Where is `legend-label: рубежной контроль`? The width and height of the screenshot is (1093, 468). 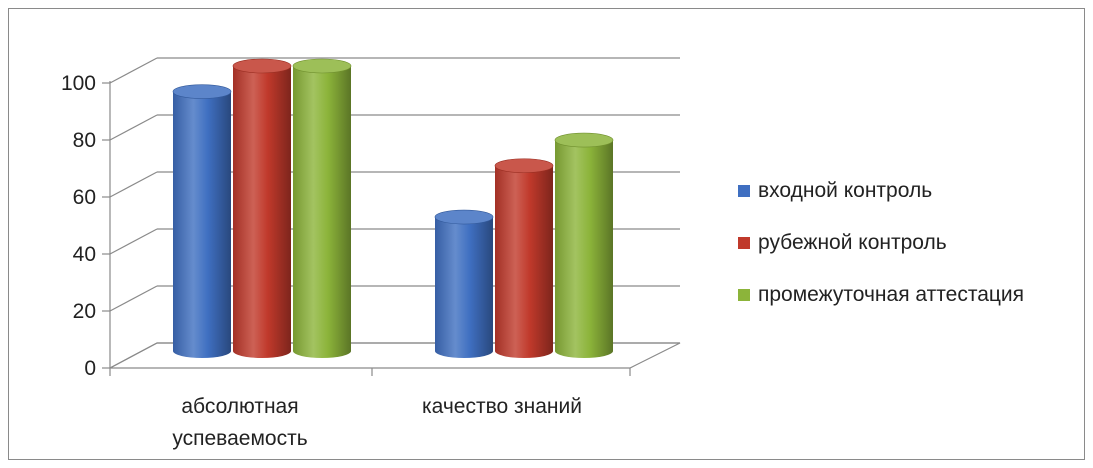
legend-label: рубежной контроль is located at coordinates (852, 242).